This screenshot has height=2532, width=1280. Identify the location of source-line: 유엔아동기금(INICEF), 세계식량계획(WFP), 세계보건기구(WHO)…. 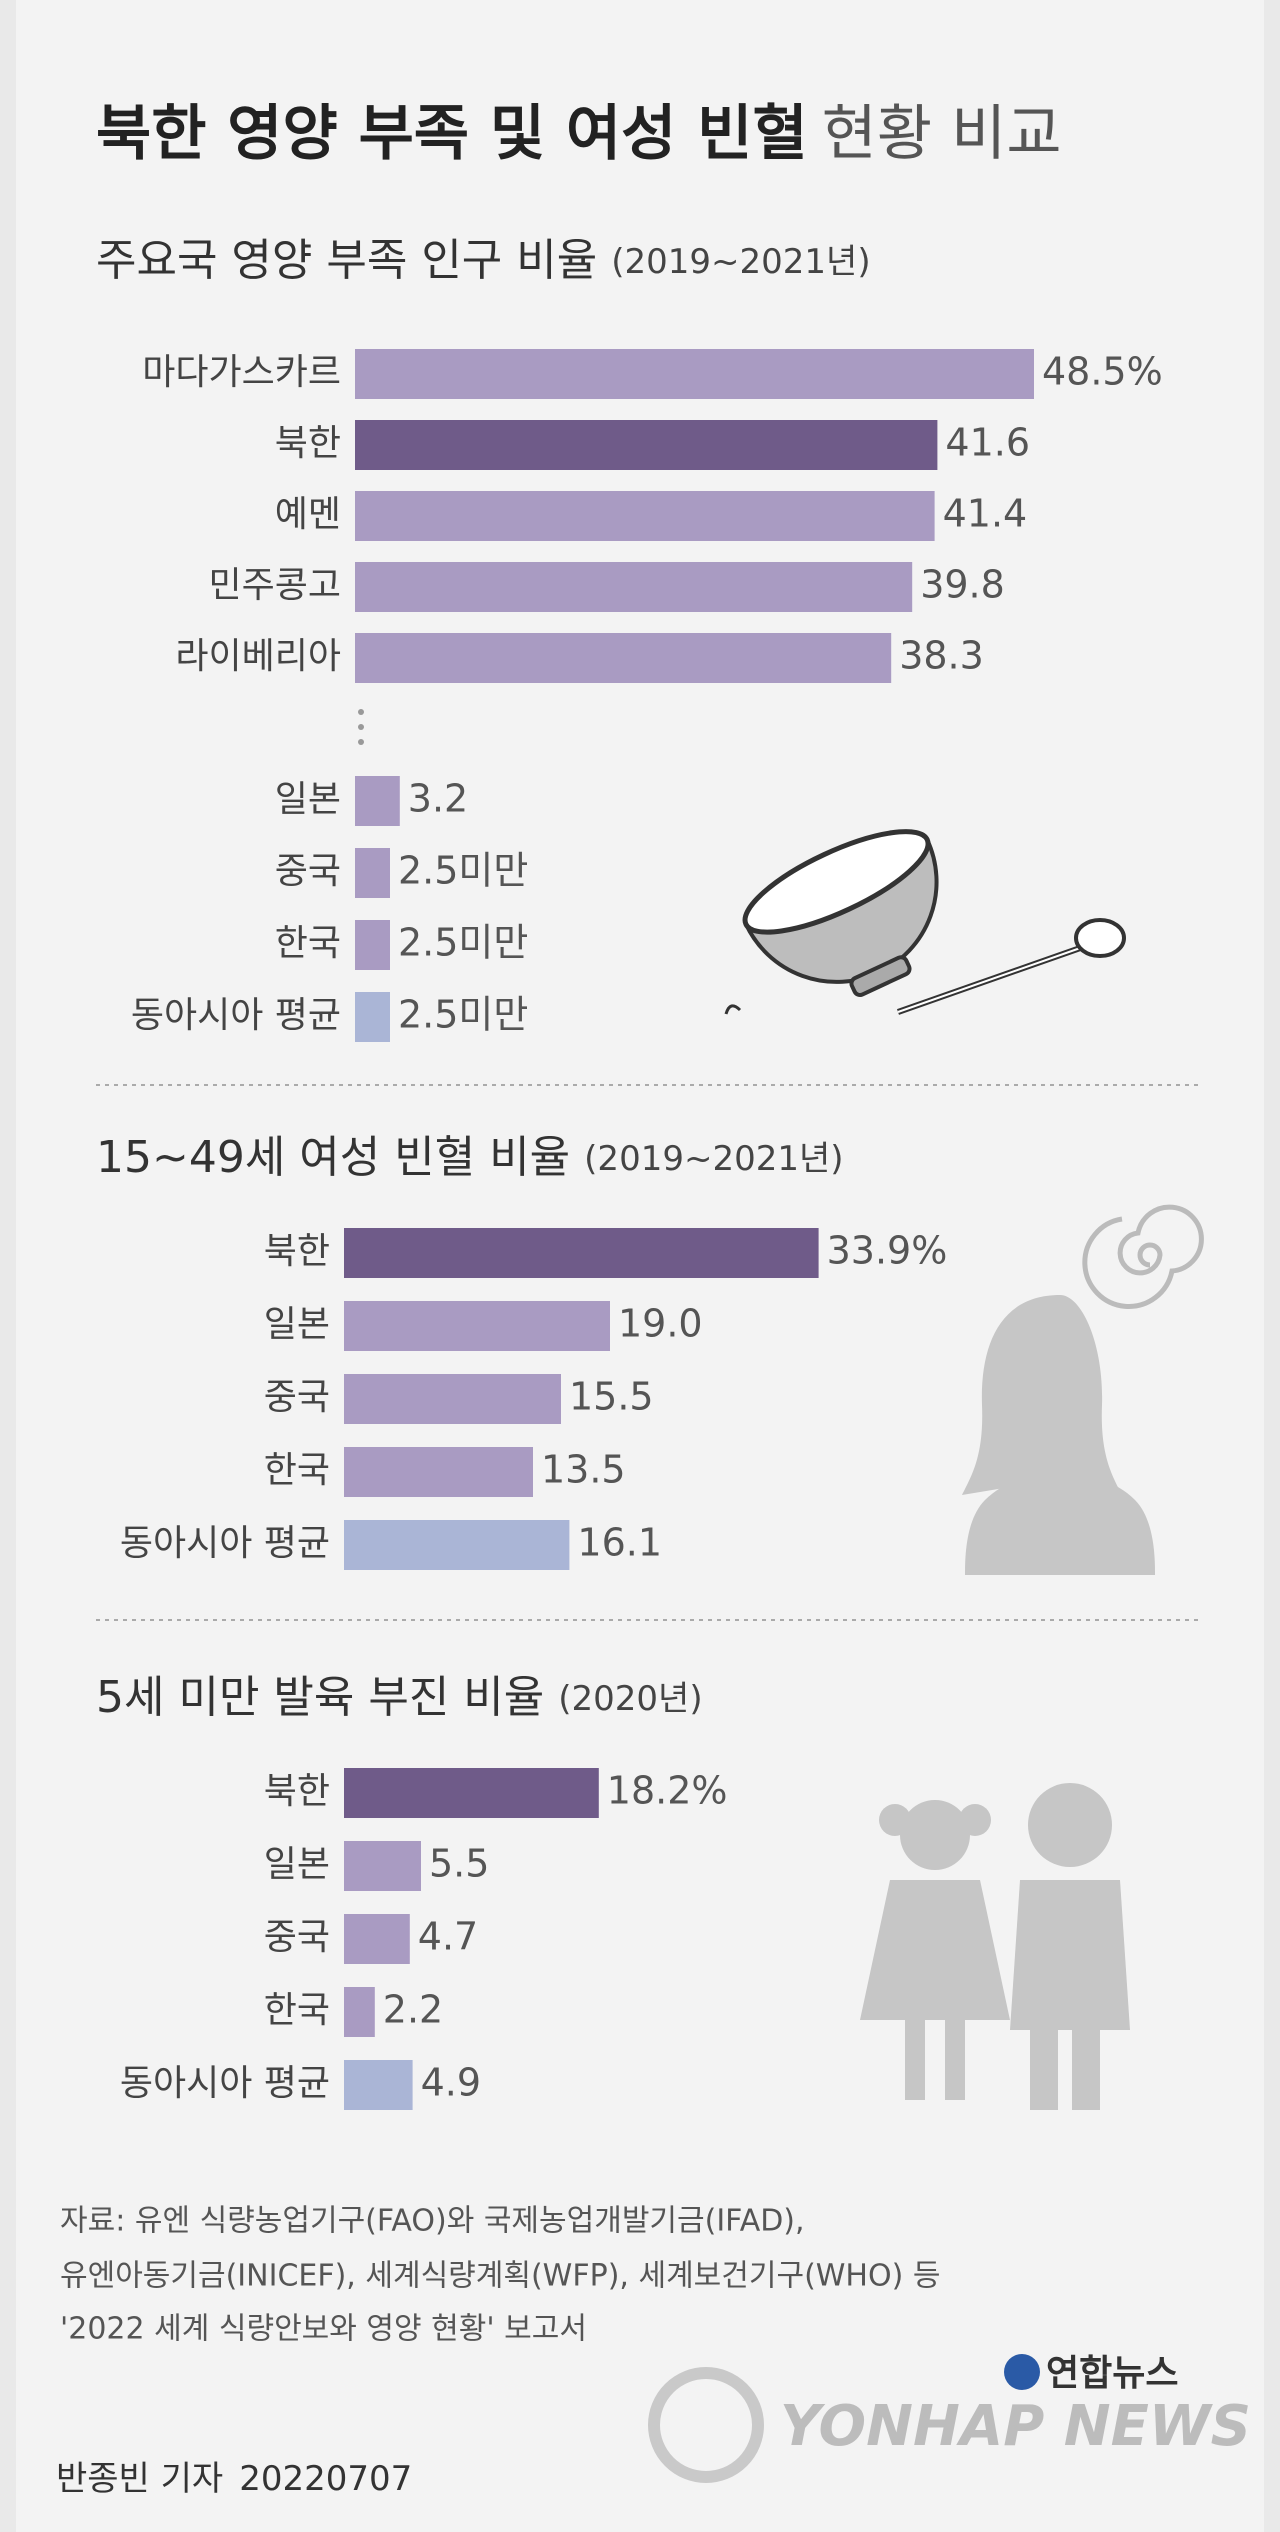
(500, 2276).